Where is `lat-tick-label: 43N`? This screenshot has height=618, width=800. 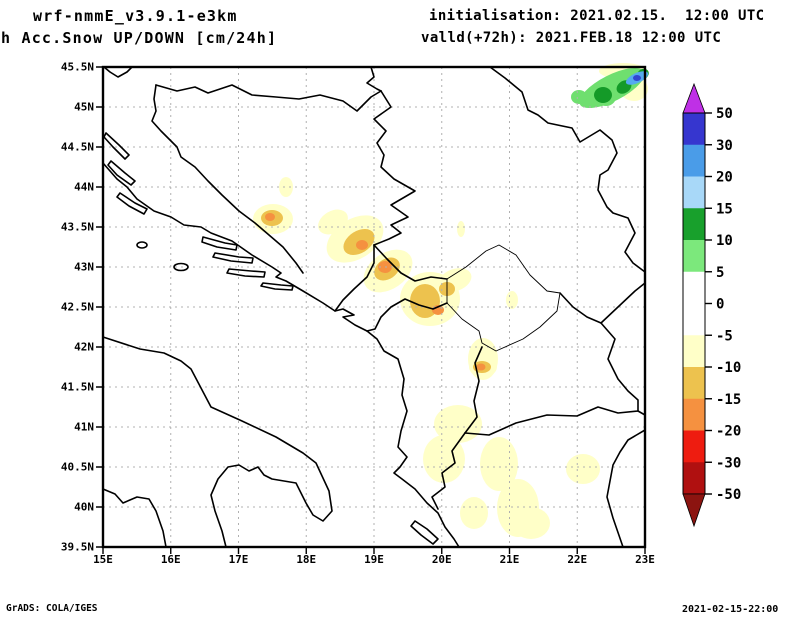 lat-tick-label: 43N is located at coordinates (84, 267).